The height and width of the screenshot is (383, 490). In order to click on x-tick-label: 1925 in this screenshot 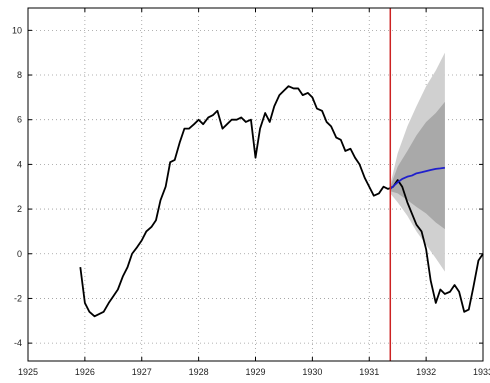, I will do `click(28, 372)`.